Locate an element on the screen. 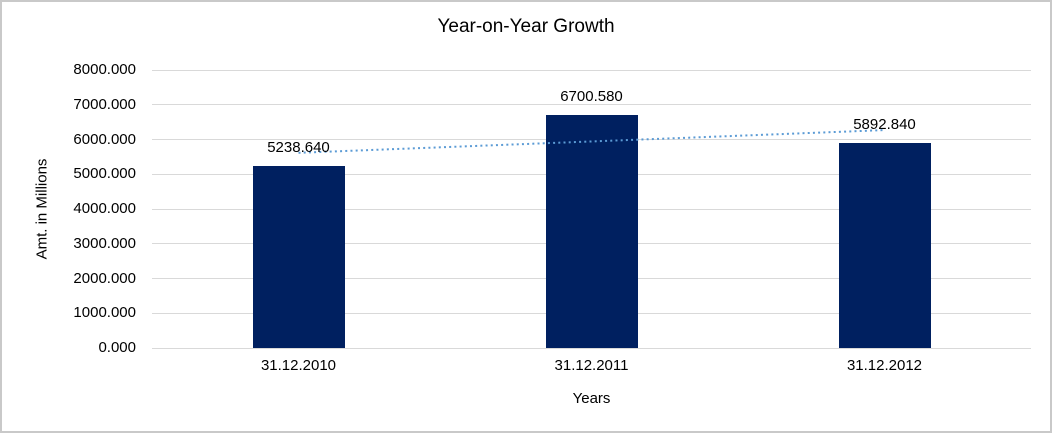 Image resolution: width=1052 pixels, height=433 pixels. chart-title: Year-on-Year Growth is located at coordinates (526, 26).